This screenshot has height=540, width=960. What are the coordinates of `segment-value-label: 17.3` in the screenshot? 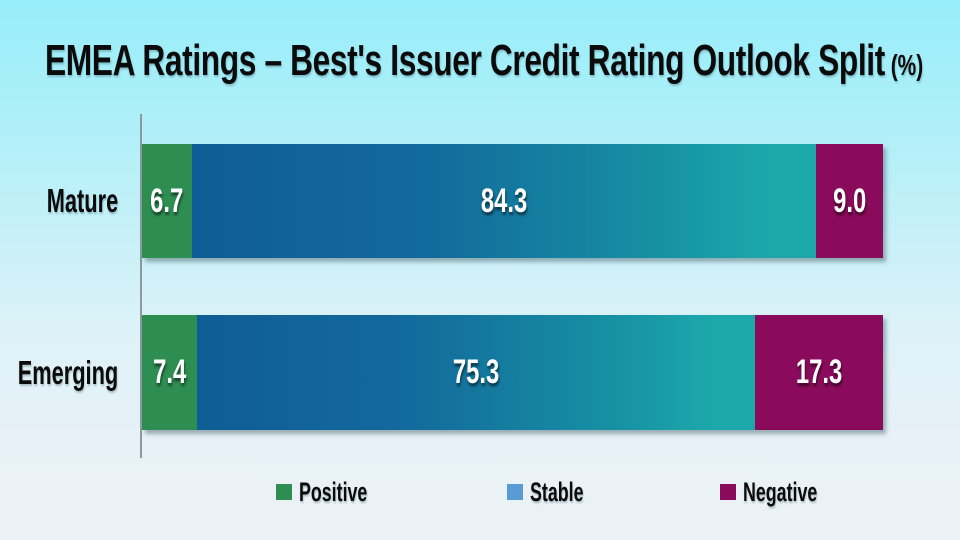 It's located at (819, 372).